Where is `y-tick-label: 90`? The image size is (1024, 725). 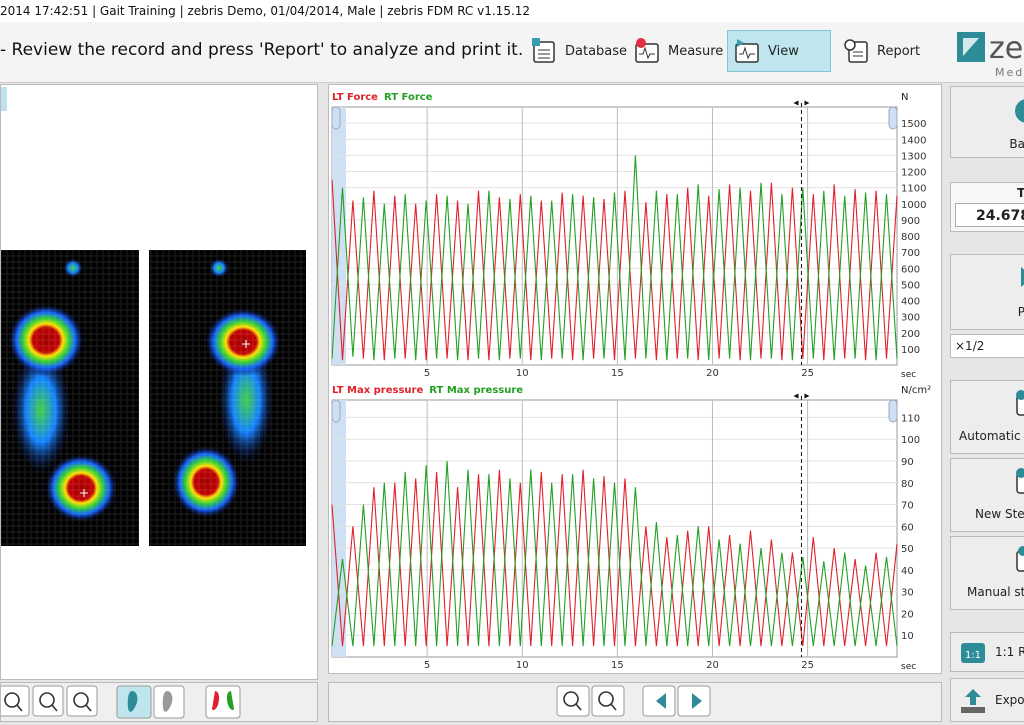 y-tick-label: 90 is located at coordinates (907, 462).